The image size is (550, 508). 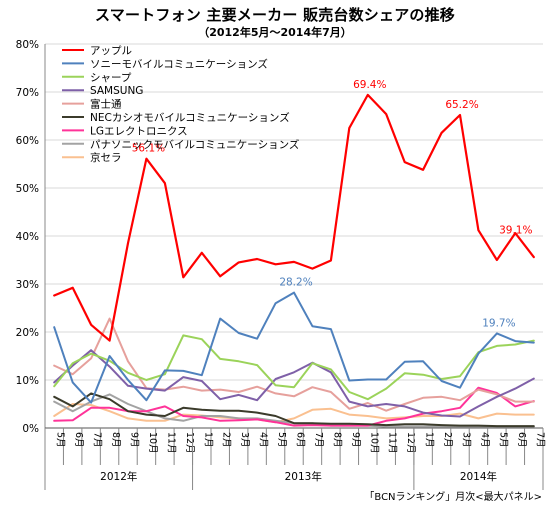 I want to click on legend-label: パナソニックモバイルコミュニケーションズ, so click(x=194, y=144).